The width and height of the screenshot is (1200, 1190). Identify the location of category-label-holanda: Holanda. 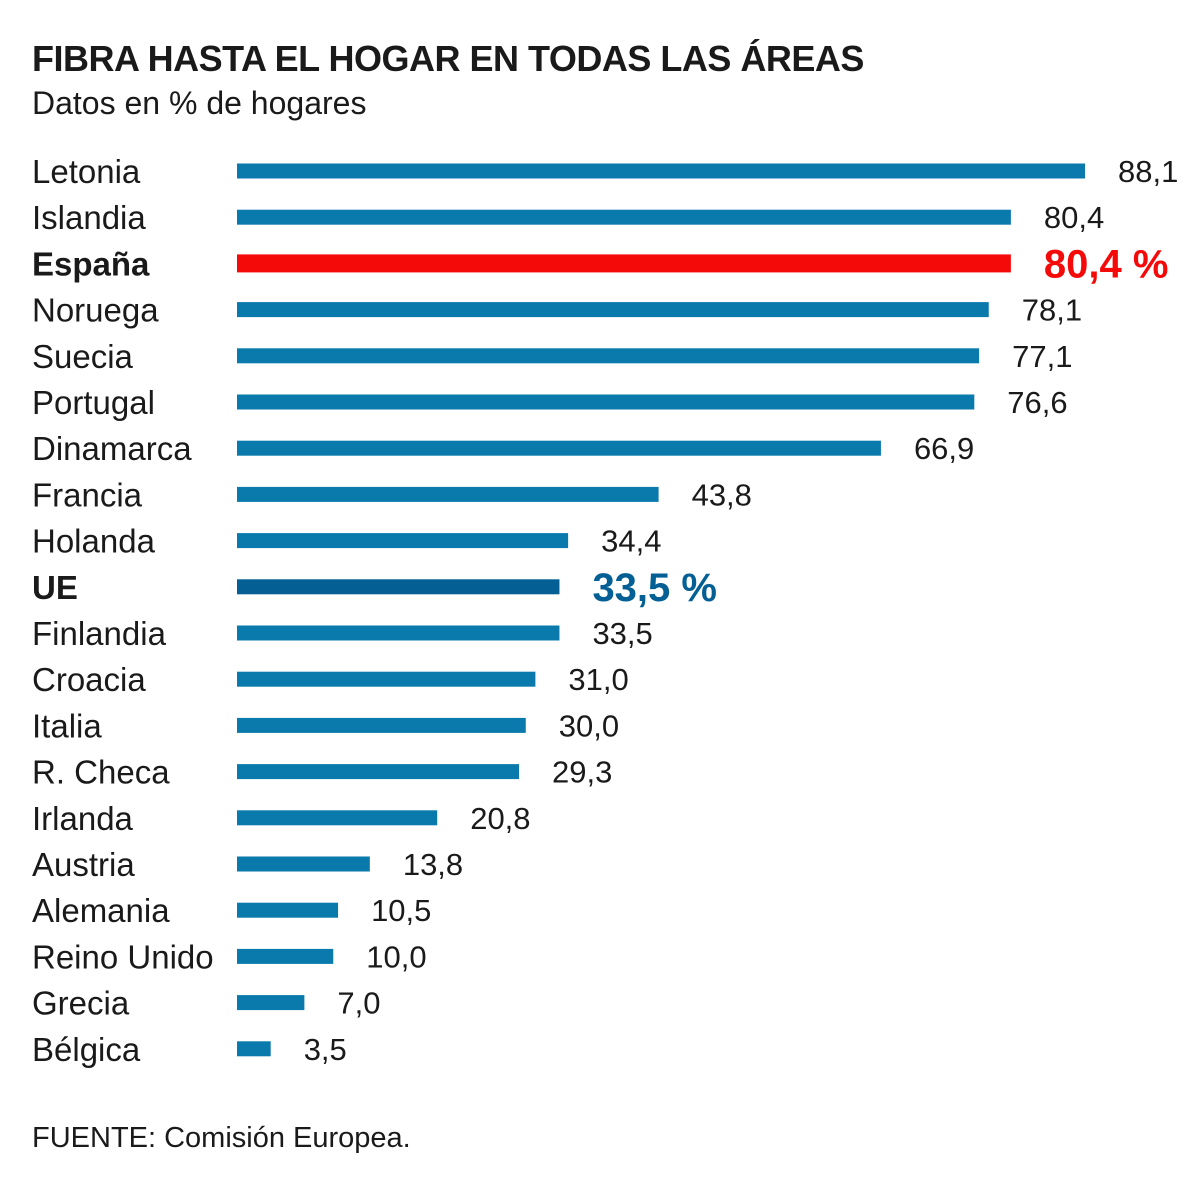
(94, 541).